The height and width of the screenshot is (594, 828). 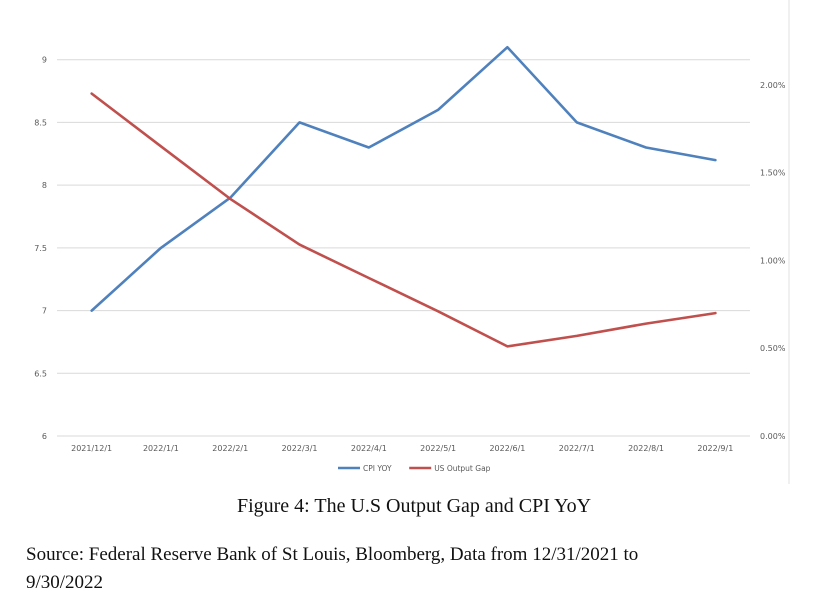 What do you see at coordinates (438, 448) in the screenshot?
I see `x-tick-label: 2022/5/1` at bounding box center [438, 448].